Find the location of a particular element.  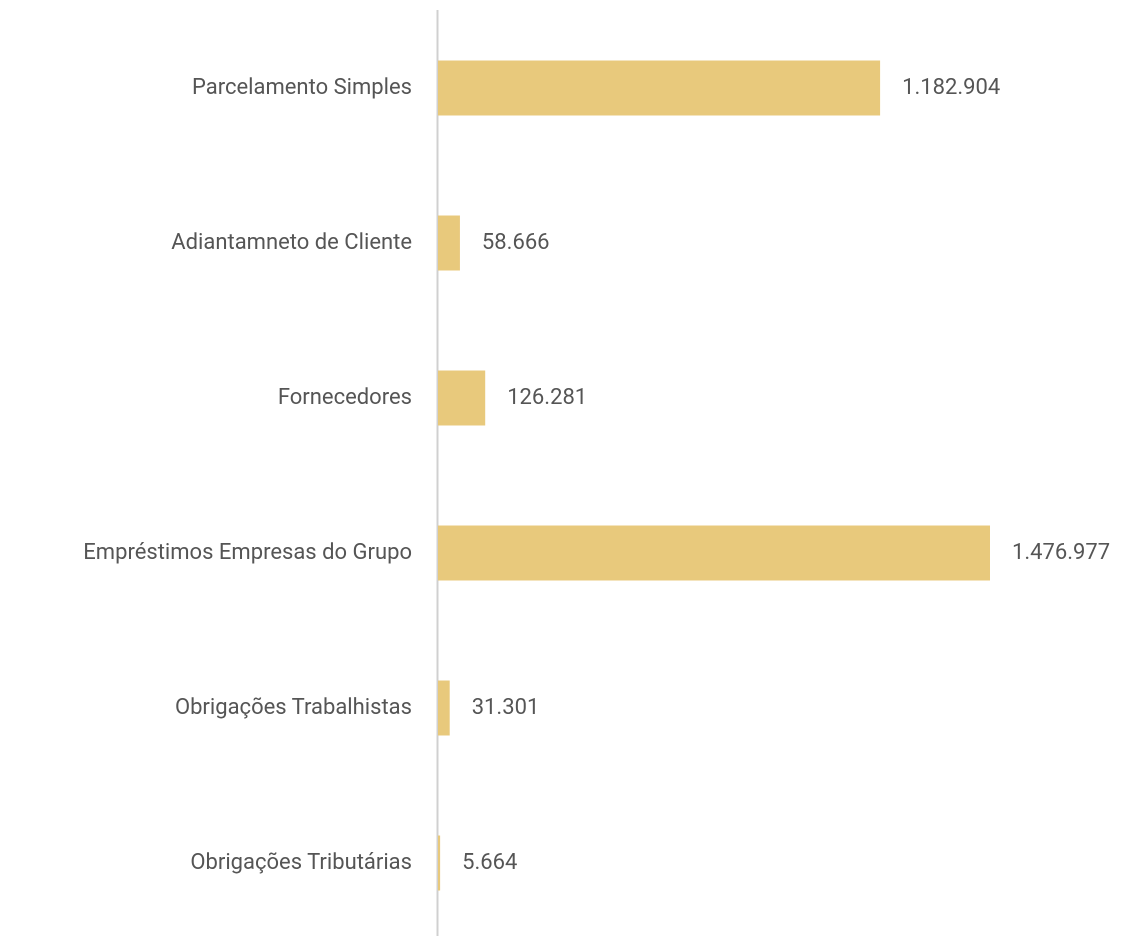

category-label: Adiantamneto de Cliente is located at coordinates (291, 242).